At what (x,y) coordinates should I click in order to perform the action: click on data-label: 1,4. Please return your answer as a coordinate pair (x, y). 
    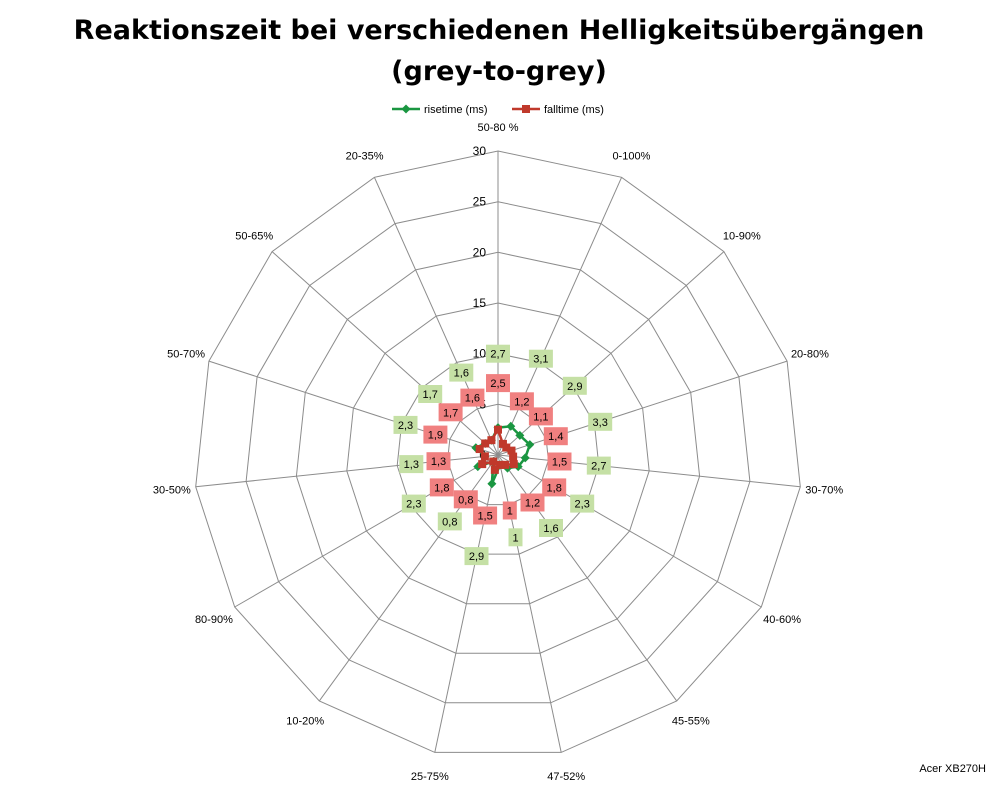
    Looking at the image, I should click on (555, 436).